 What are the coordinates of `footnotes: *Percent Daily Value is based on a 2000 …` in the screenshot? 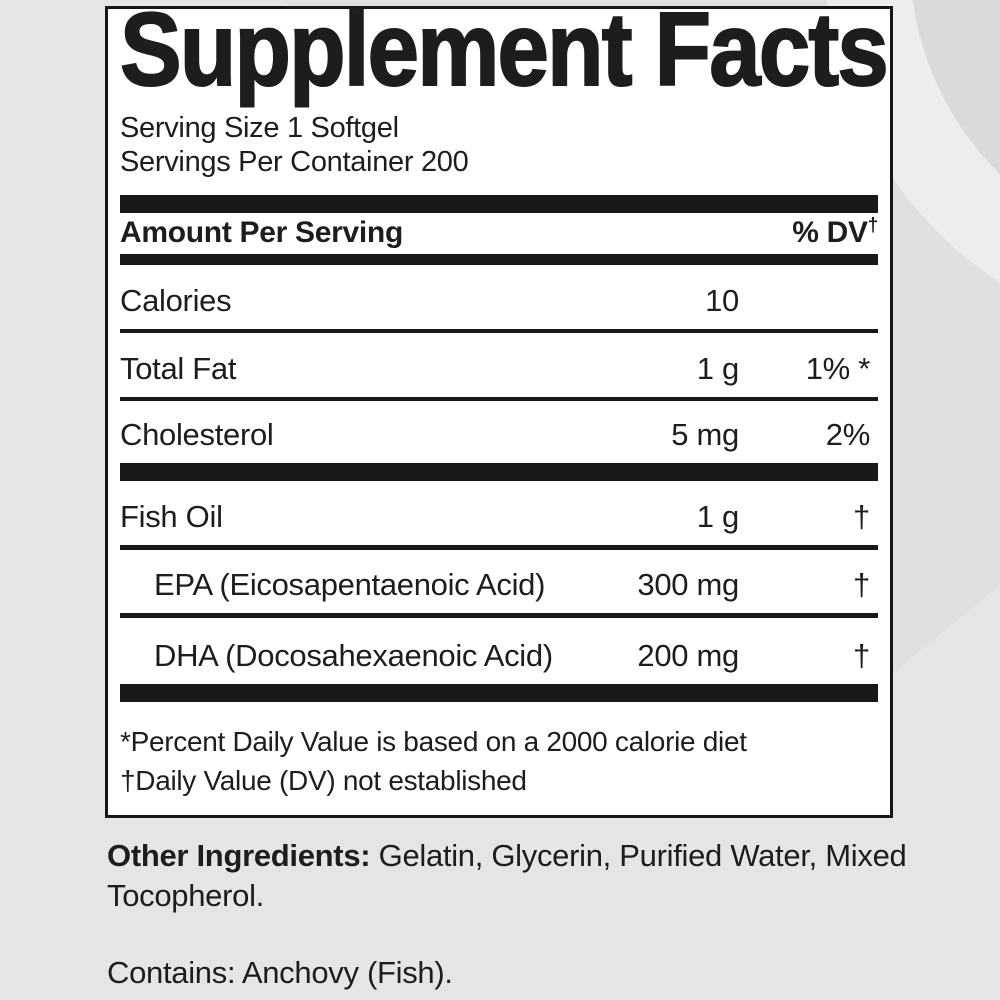 It's located at (499, 751).